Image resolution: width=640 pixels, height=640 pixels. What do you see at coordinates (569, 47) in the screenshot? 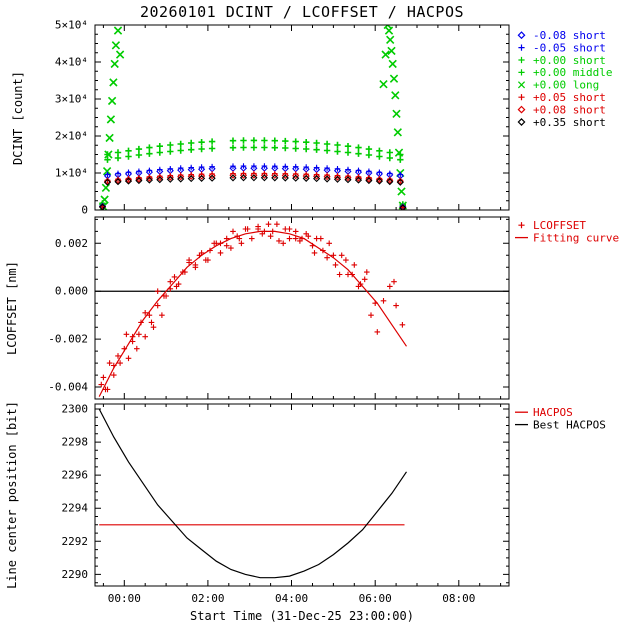
I see `legend-label: -0.05 short` at bounding box center [569, 47].